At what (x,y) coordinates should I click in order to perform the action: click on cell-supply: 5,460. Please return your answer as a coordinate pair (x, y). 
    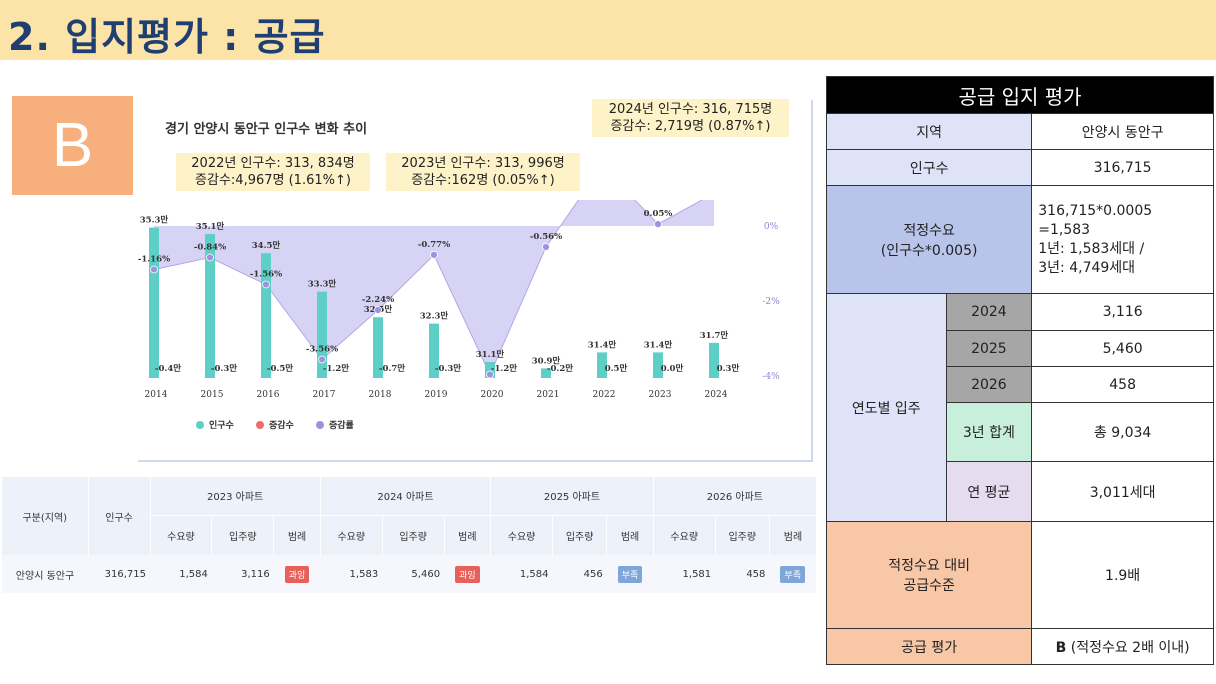
    Looking at the image, I should click on (426, 574).